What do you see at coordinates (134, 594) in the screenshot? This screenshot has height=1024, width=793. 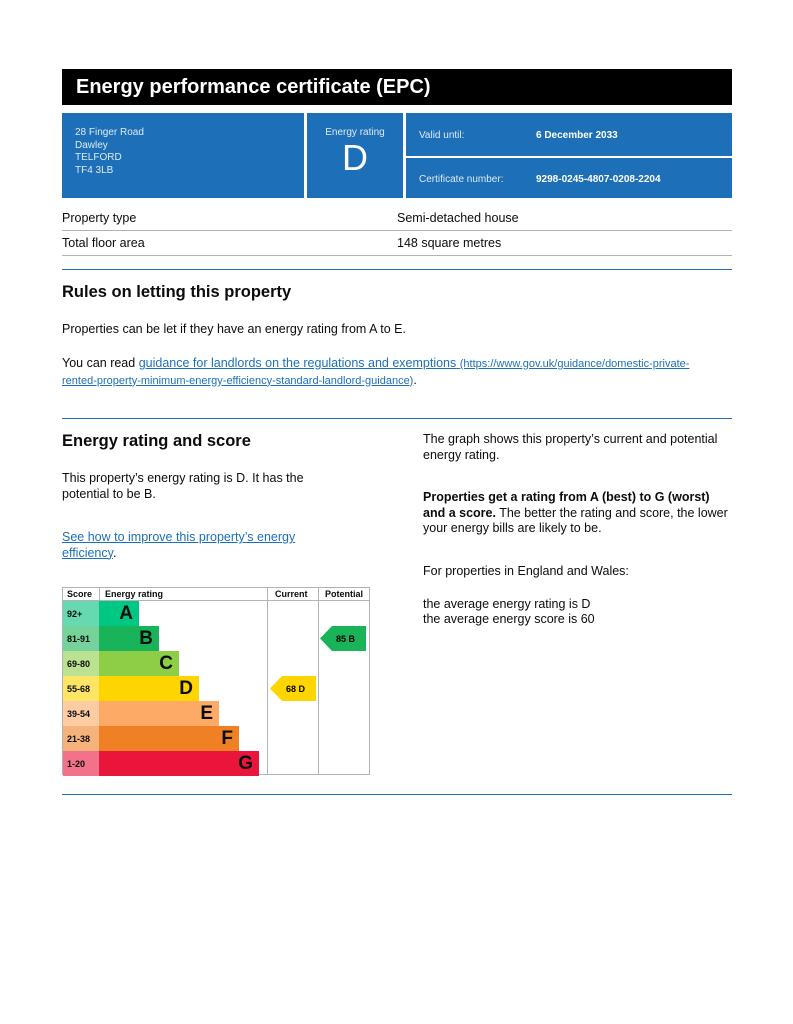 I see `header-energy-rating: Energy rating` at bounding box center [134, 594].